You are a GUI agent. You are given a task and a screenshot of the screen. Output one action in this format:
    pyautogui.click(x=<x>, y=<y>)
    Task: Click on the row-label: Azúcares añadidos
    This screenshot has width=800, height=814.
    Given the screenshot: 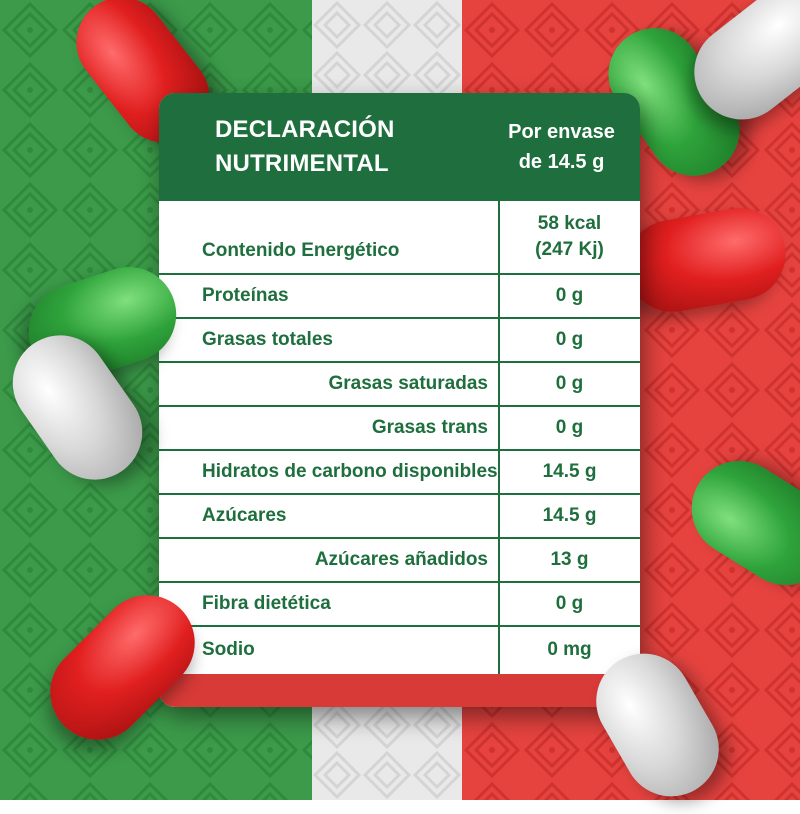 What is the action you would take?
    pyautogui.click(x=401, y=559)
    